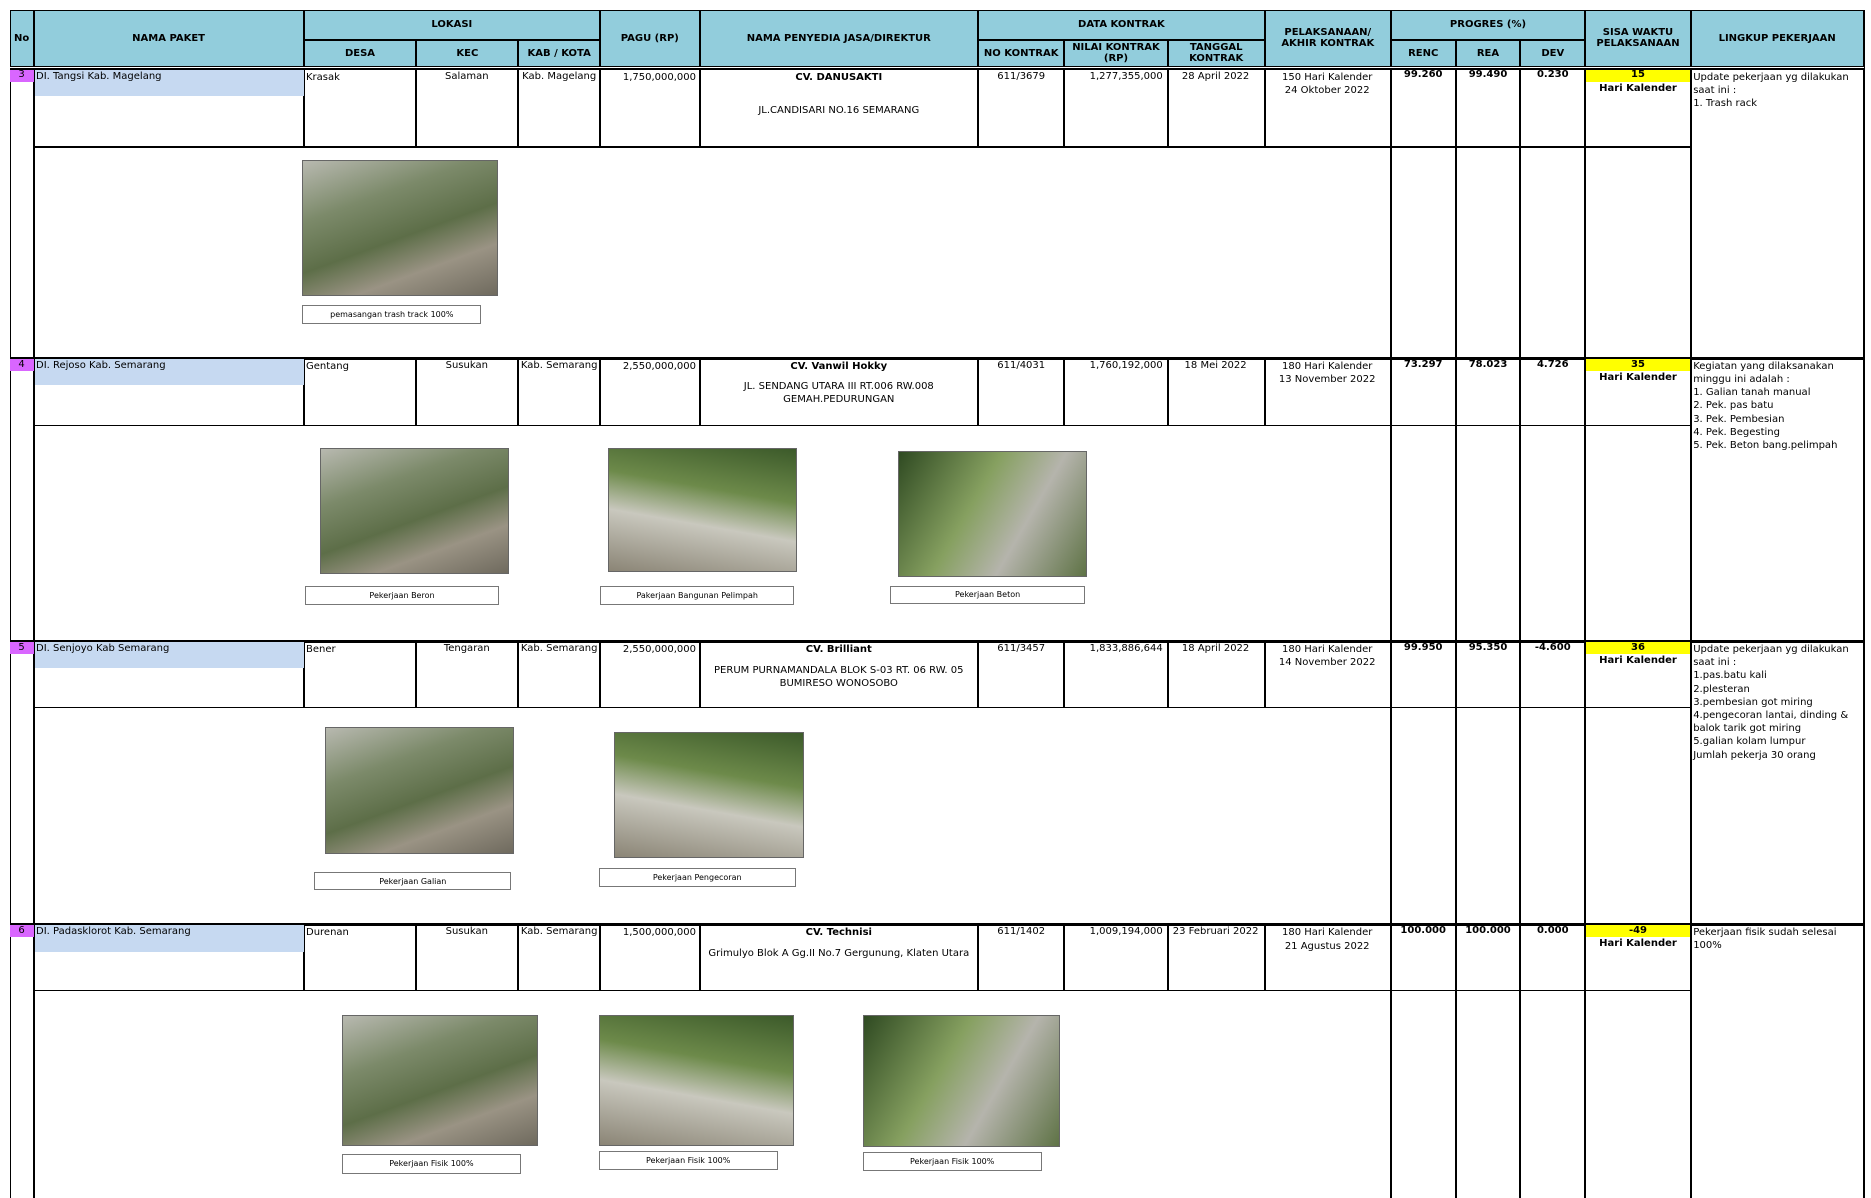 Image resolution: width=1871 pixels, height=1198 pixels. Describe the element at coordinates (1552, 364) in the screenshot. I see `dev: 4.726` at that location.